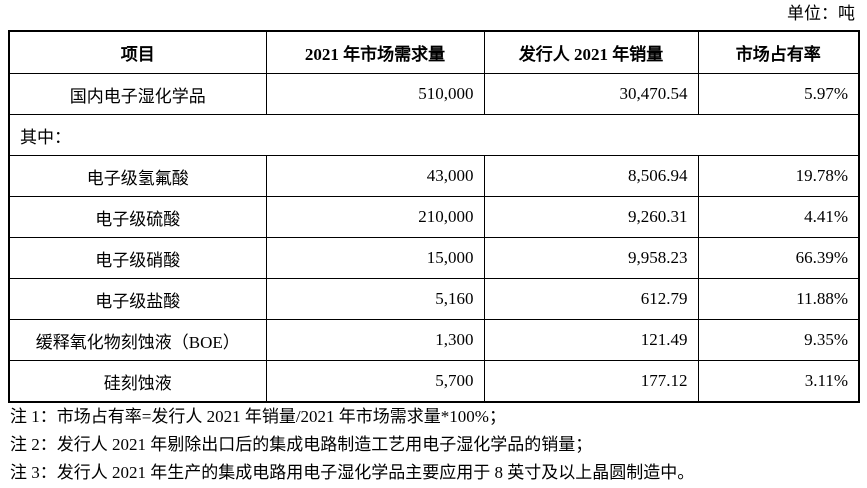  I want to click on table-cell: 5,160, so click(375, 299).